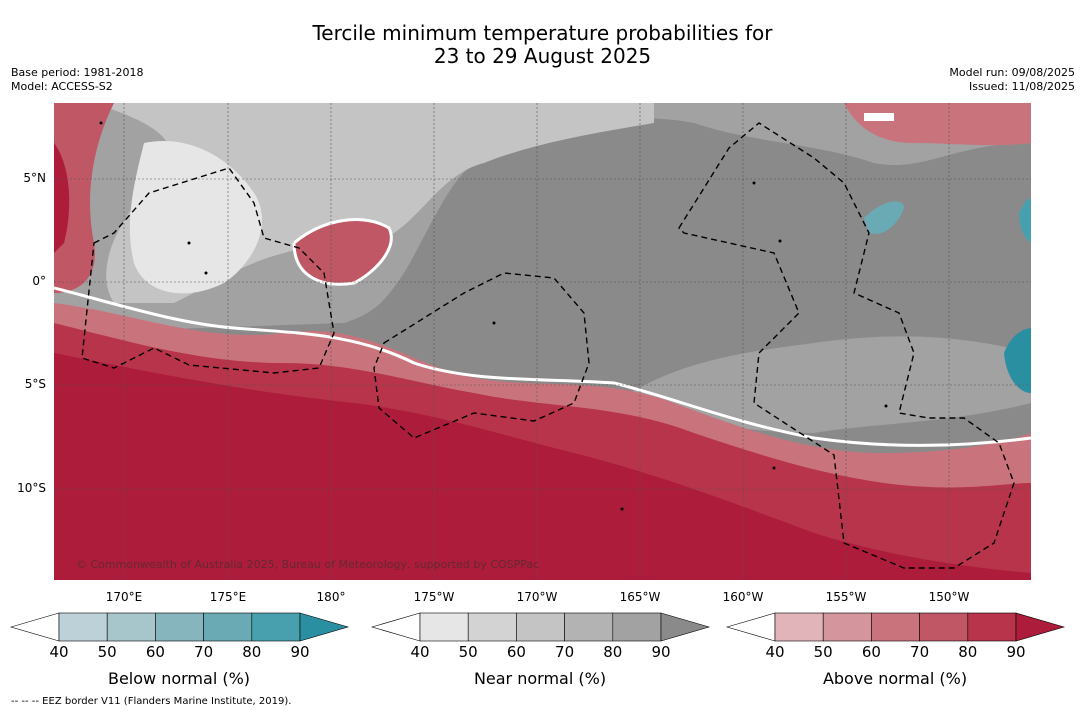 Image resolution: width=1085 pixels, height=713 pixels. Describe the element at coordinates (331, 597) in the screenshot. I see `lon-label-180: 180°` at that location.